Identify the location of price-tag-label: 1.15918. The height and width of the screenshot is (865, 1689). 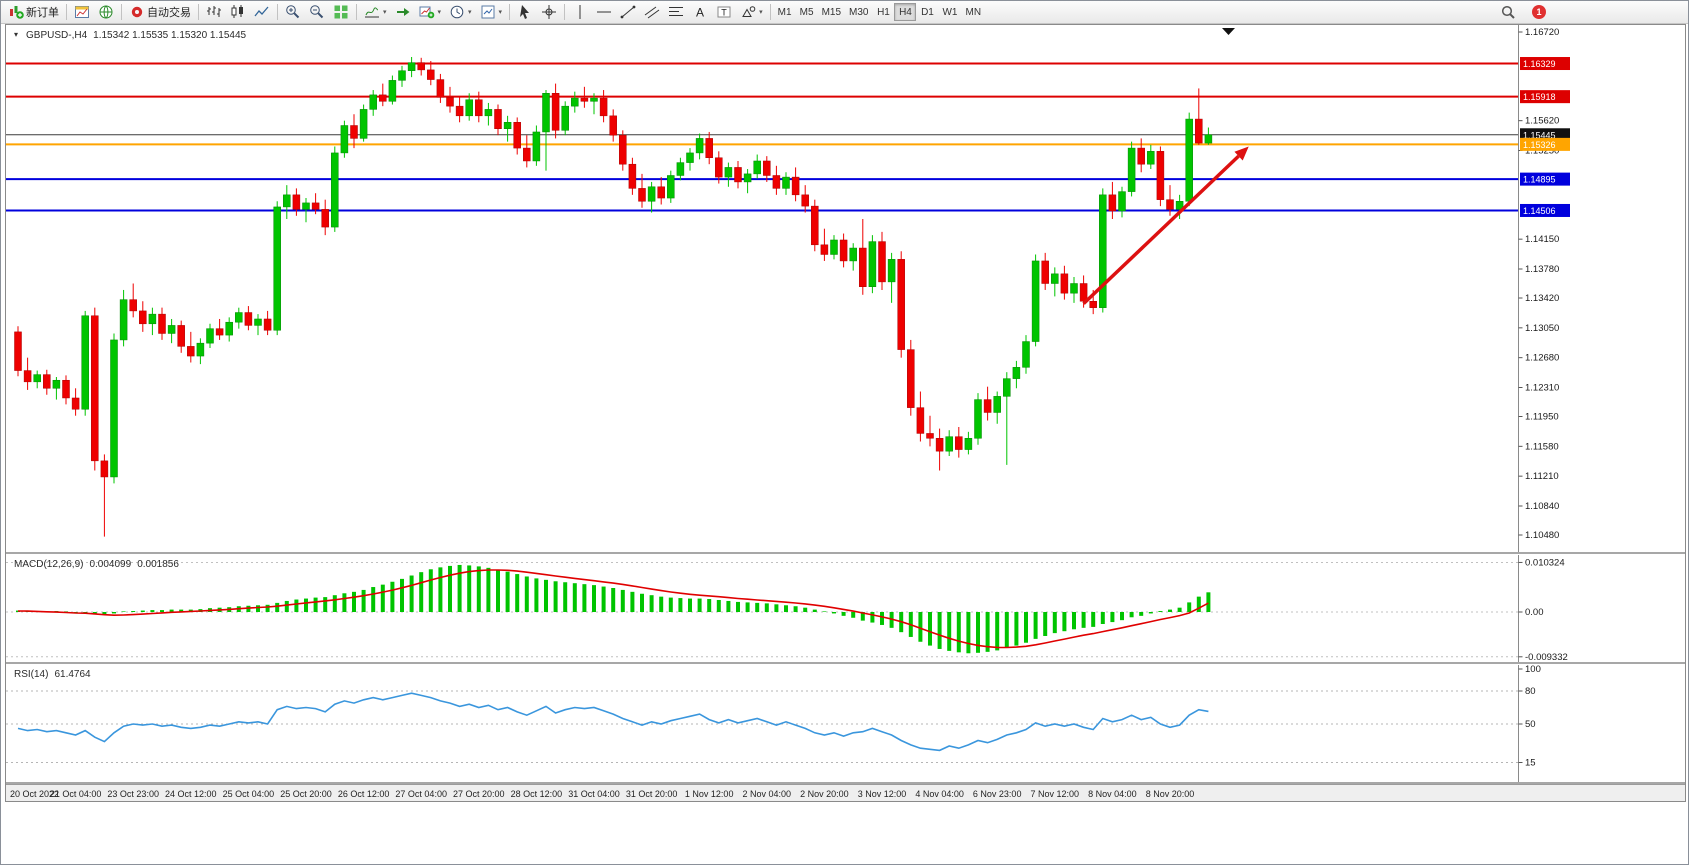
(1539, 97).